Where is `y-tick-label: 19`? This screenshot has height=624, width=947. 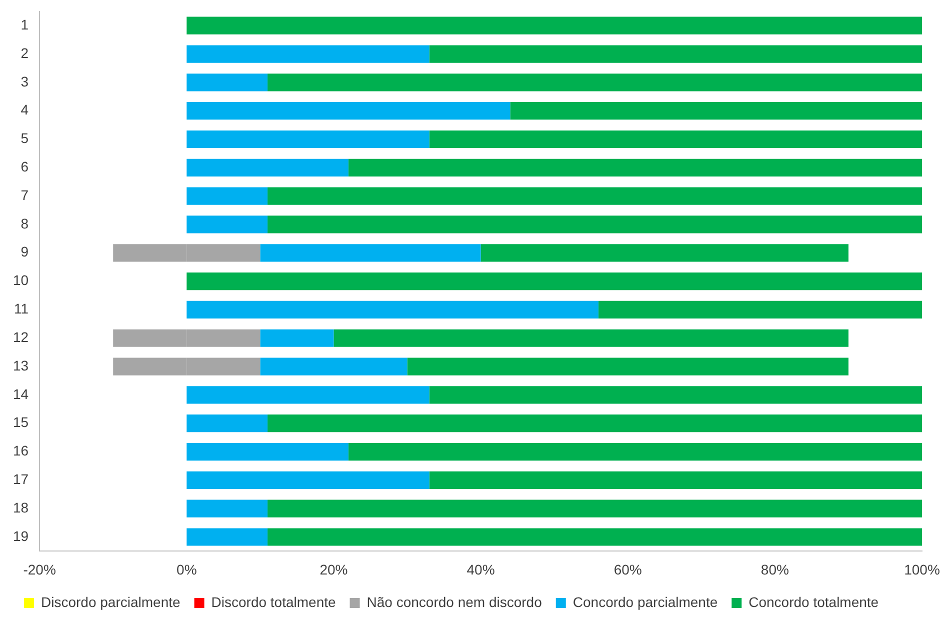
y-tick-label: 19 is located at coordinates (20, 536).